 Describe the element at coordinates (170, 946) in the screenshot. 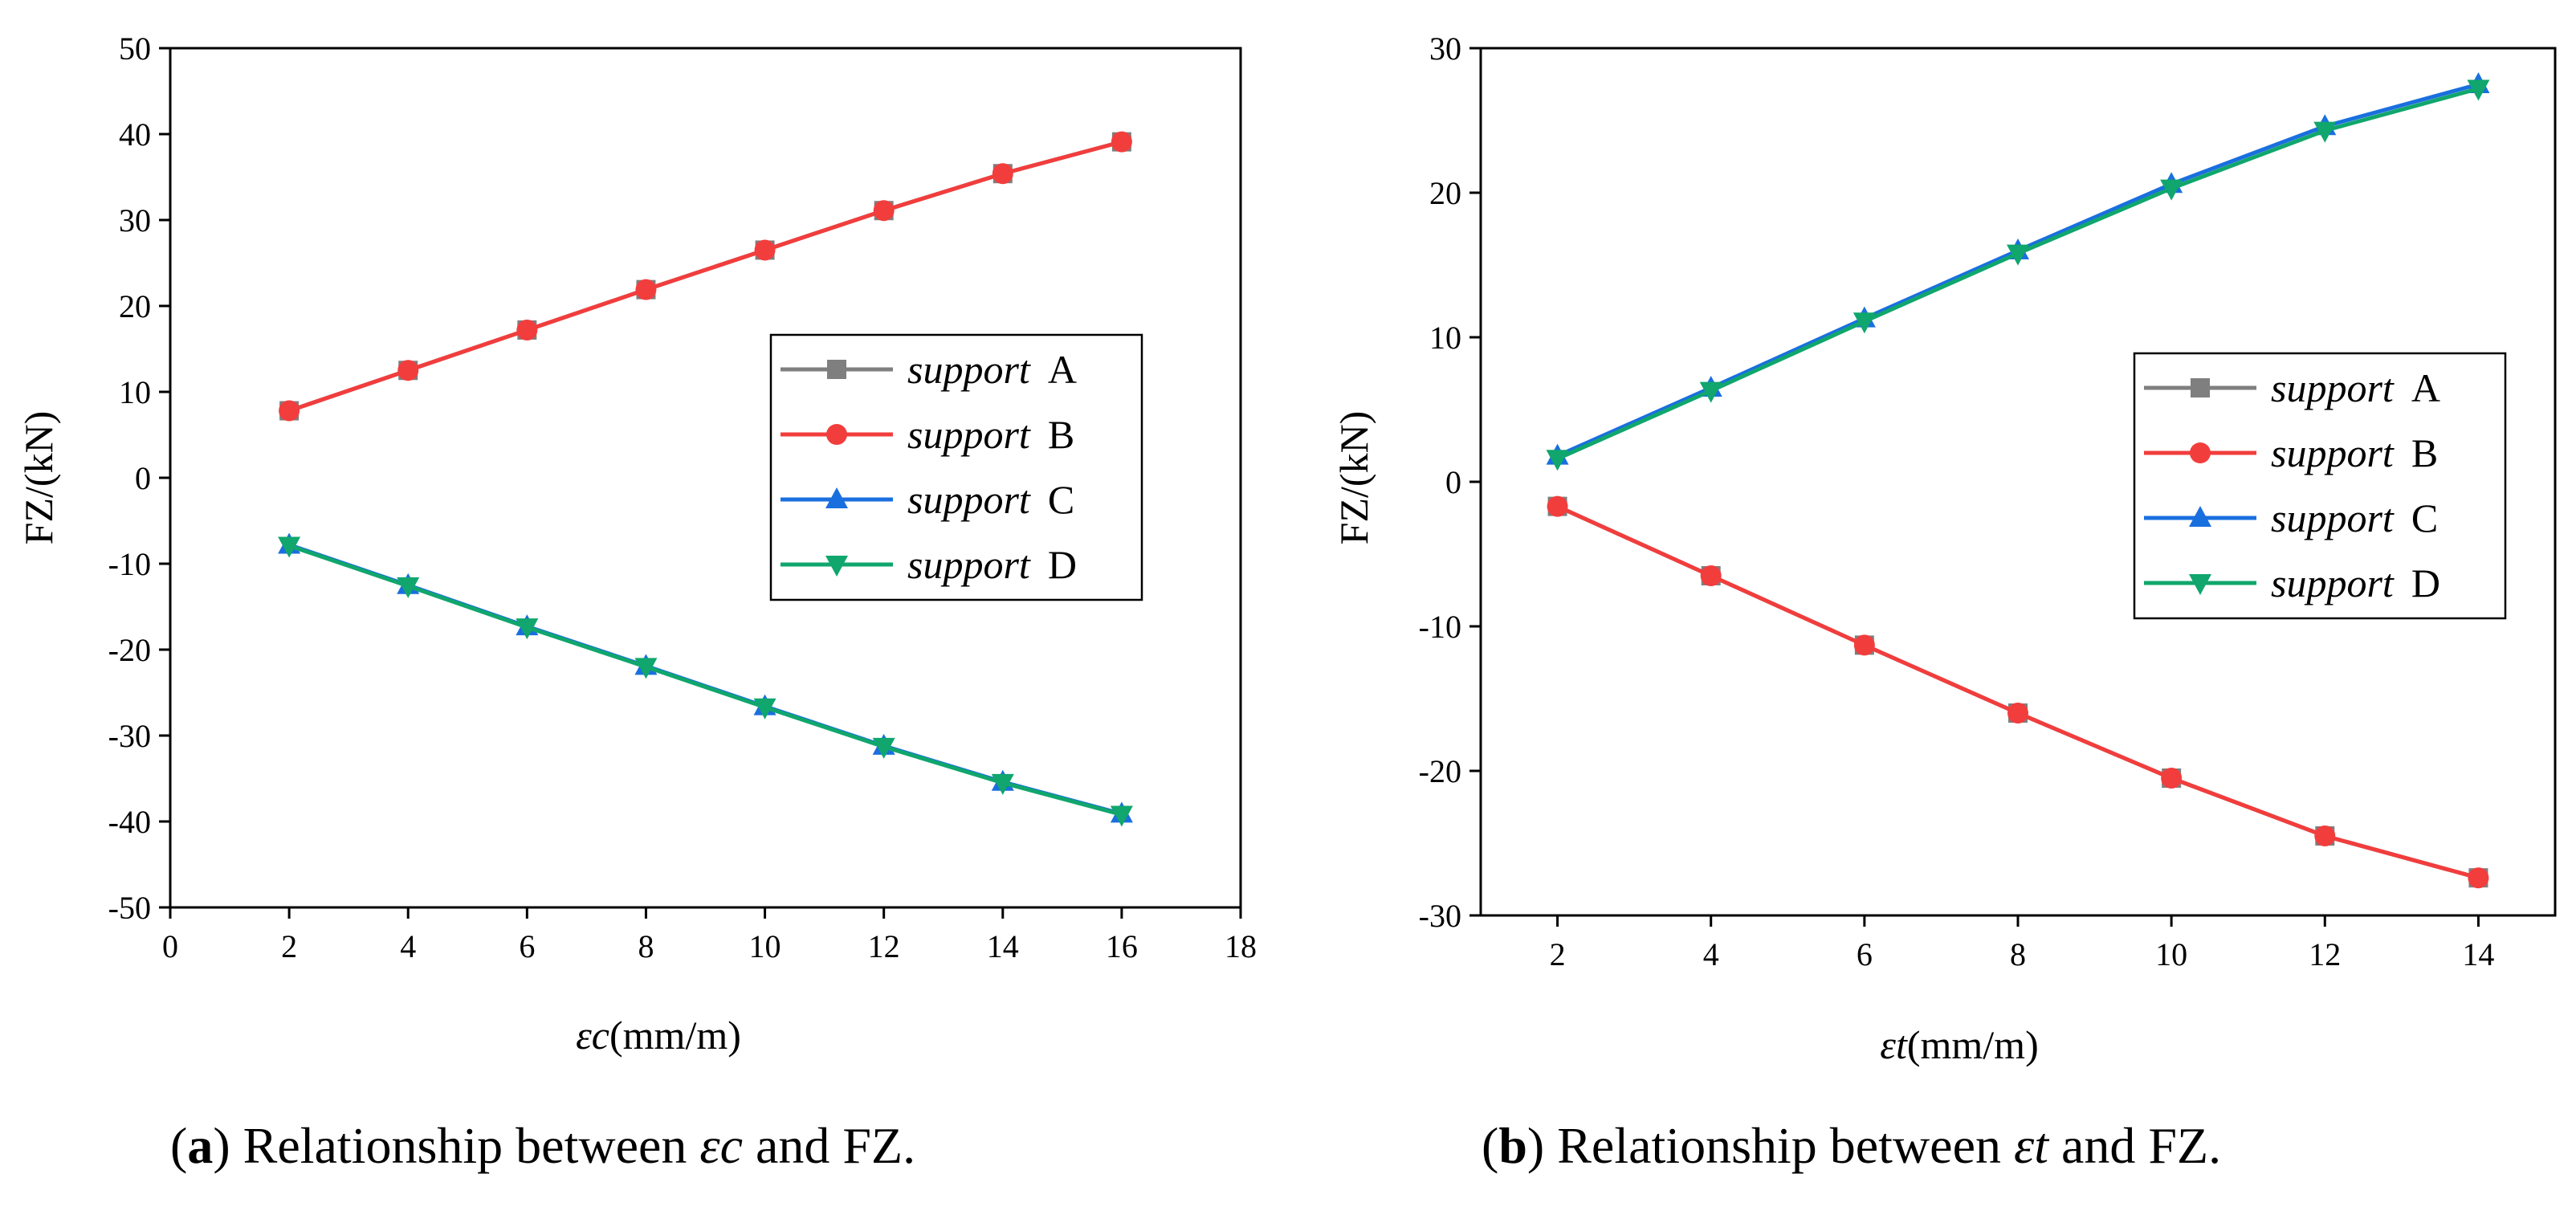

I see `x-tick-label: 0` at that location.